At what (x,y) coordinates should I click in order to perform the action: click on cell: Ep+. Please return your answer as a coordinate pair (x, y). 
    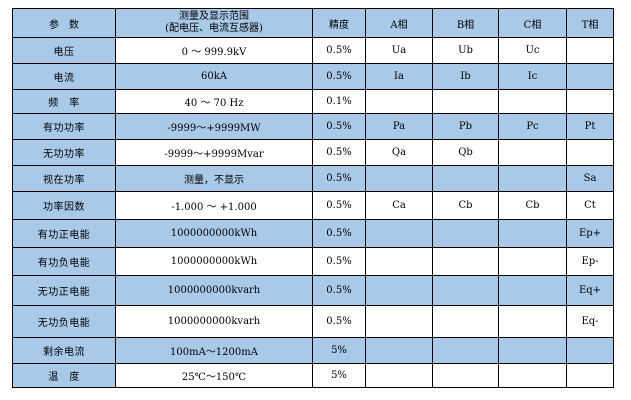
    Looking at the image, I should click on (590, 233).